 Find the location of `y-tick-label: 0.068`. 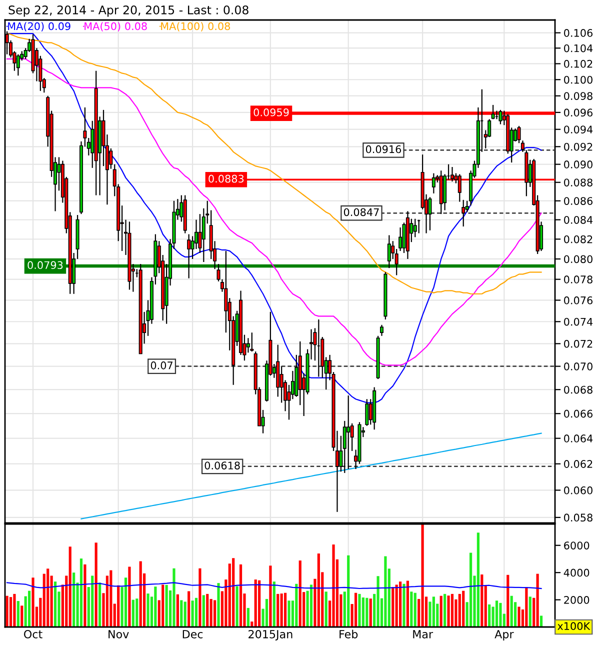

y-tick-label: 0.068 is located at coordinates (578, 390).